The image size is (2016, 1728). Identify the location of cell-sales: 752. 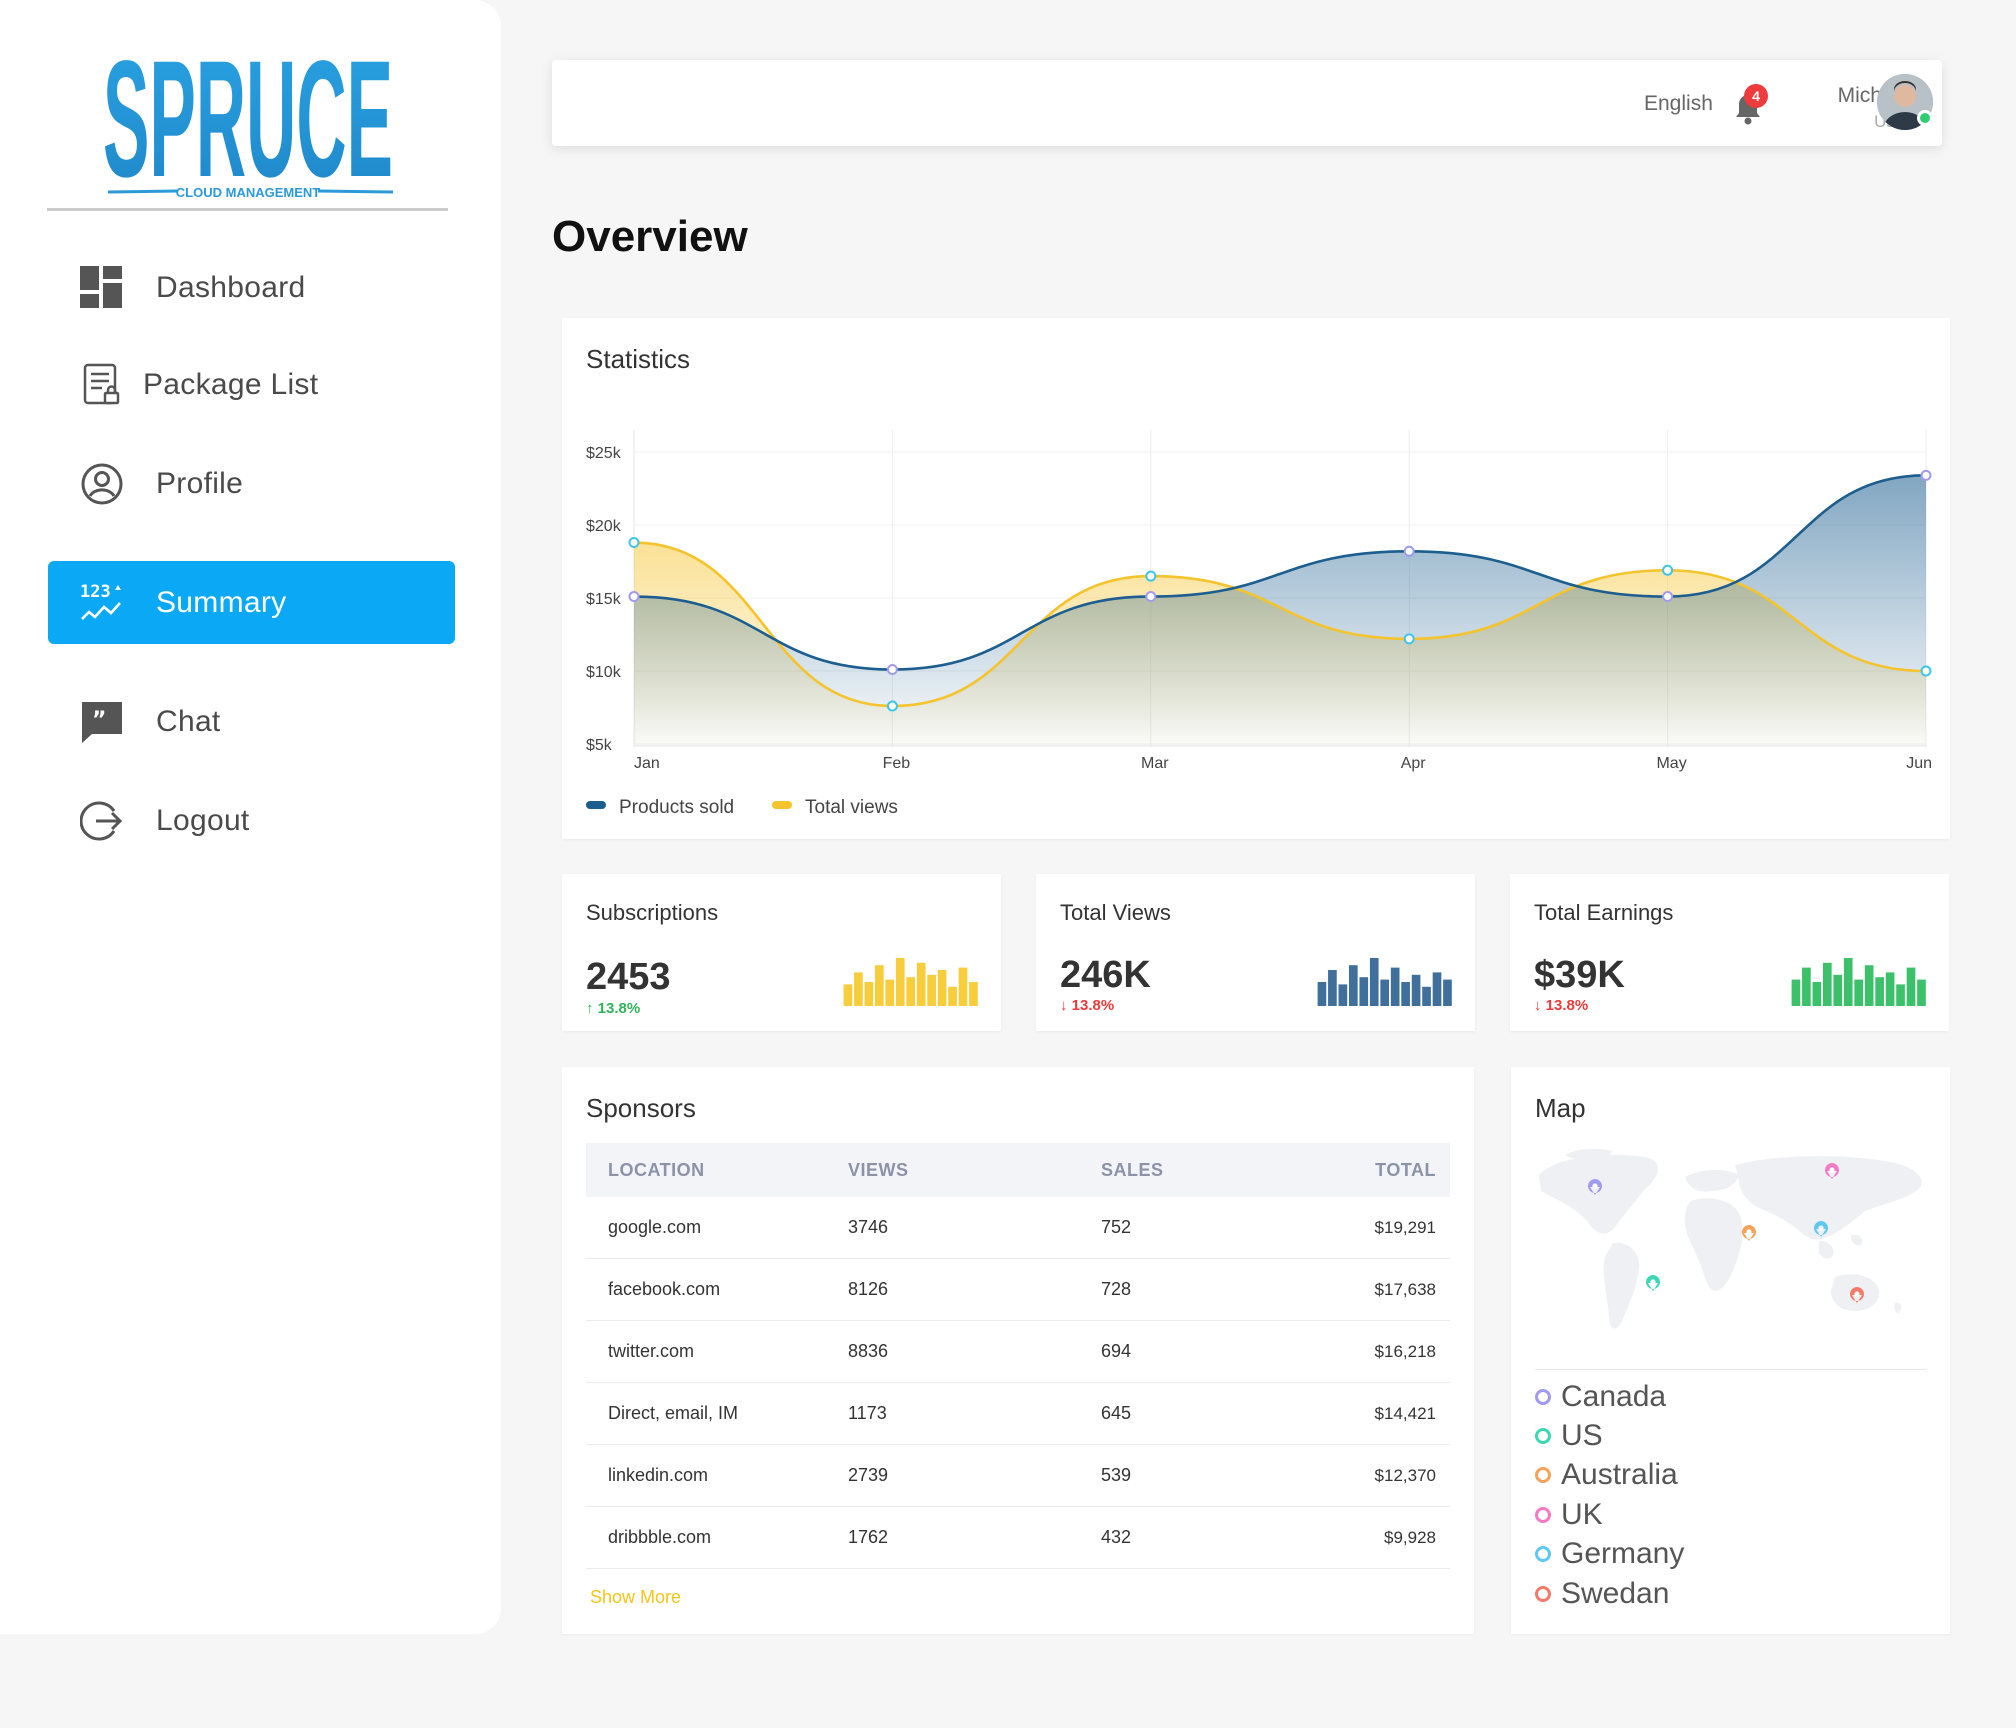
(1116, 1227).